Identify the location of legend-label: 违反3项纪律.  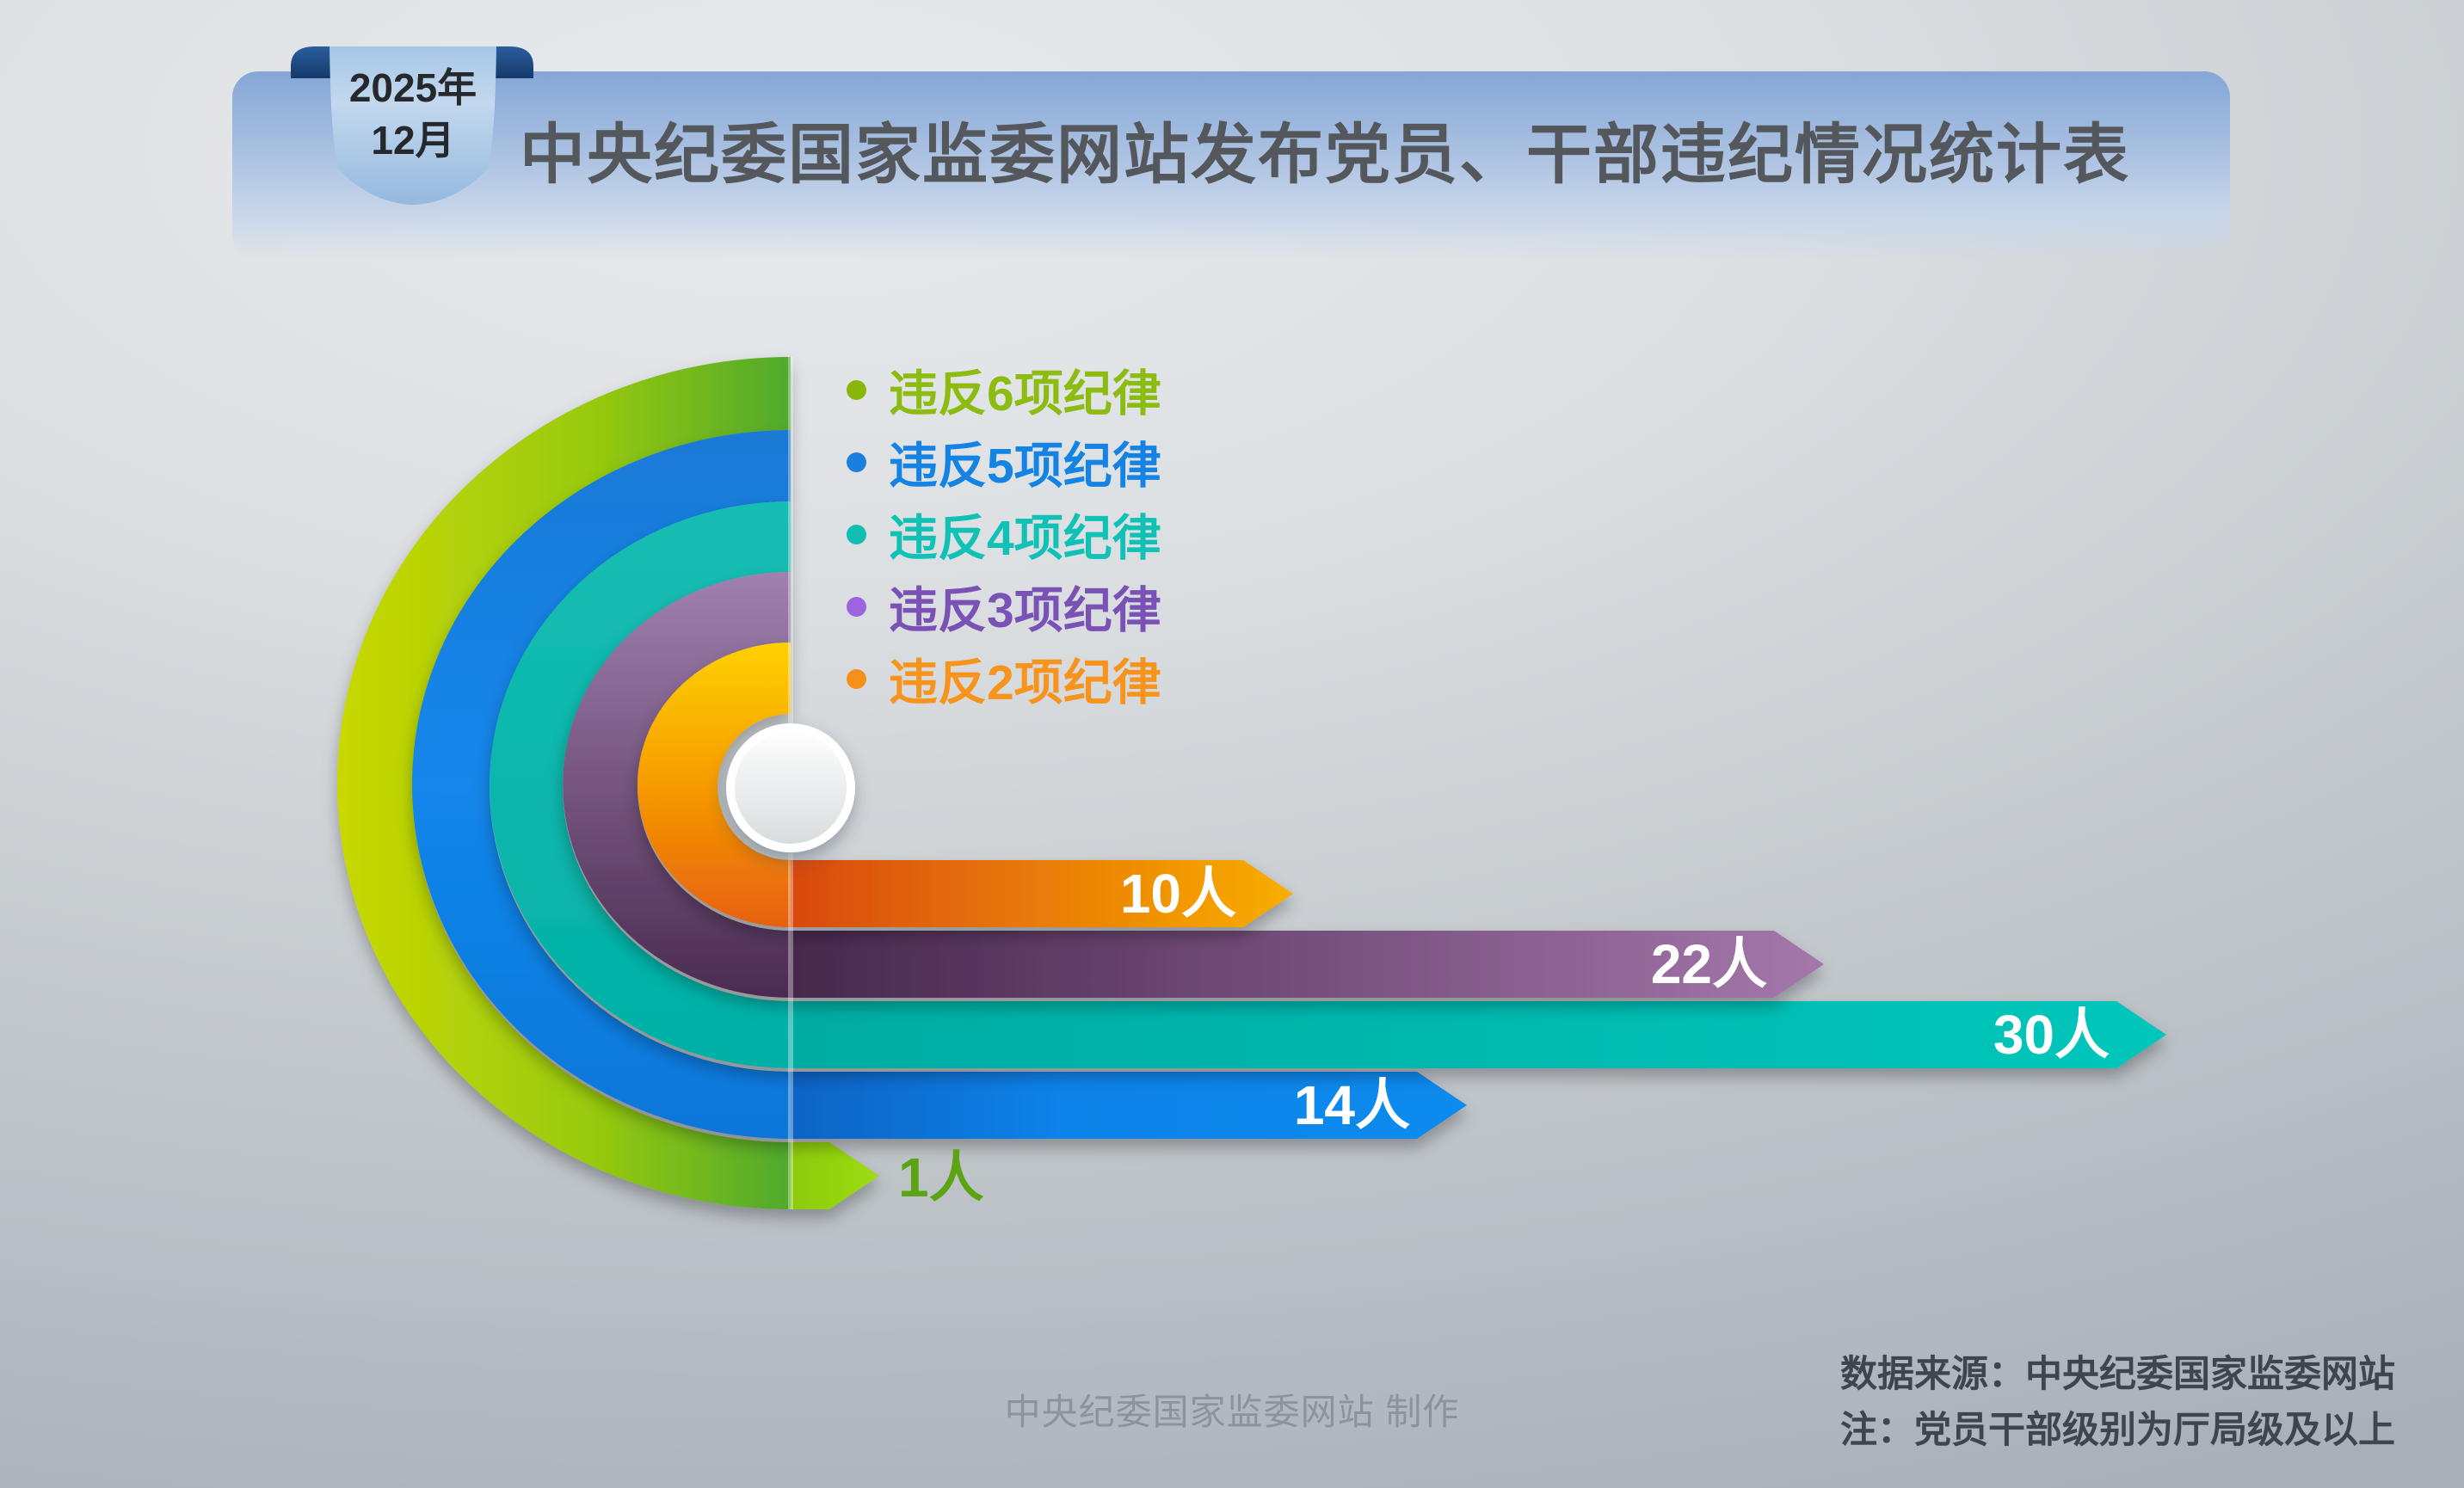
(1025, 610).